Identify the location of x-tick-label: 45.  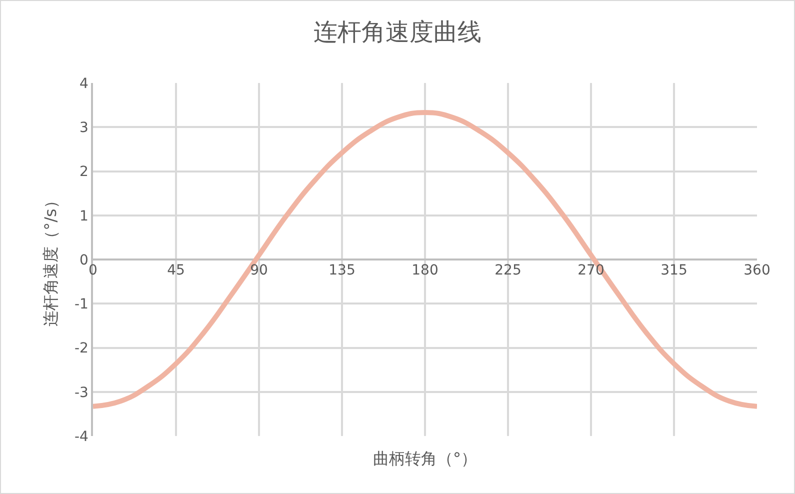
(176, 270).